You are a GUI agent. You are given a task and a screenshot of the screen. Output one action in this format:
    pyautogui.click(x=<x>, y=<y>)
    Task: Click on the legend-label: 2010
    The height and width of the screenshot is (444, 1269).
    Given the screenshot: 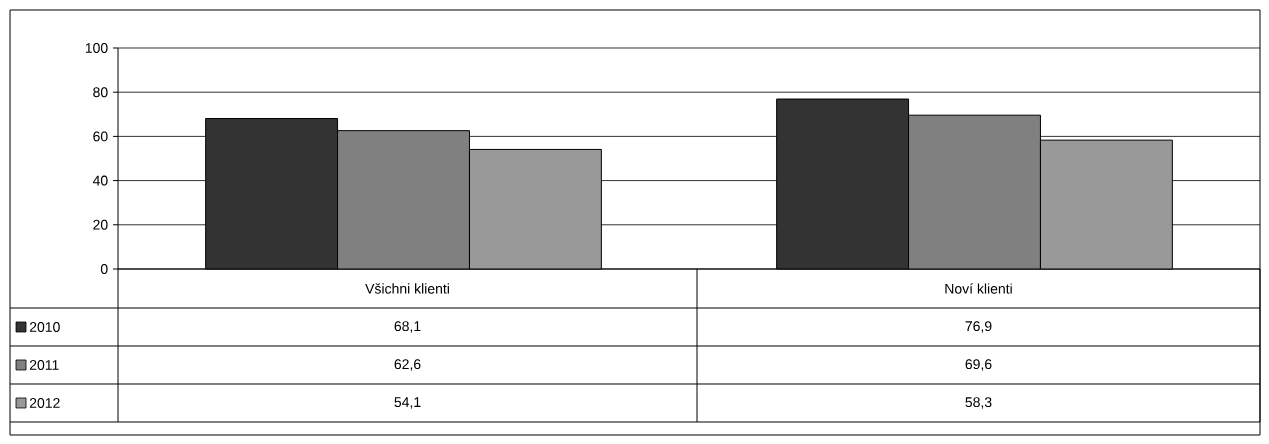 What is the action you would take?
    pyautogui.click(x=44, y=327)
    